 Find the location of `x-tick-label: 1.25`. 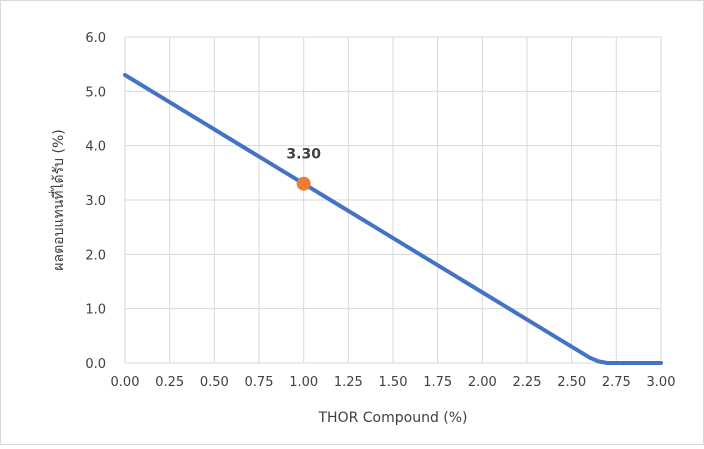

x-tick-label: 1.25 is located at coordinates (348, 382).